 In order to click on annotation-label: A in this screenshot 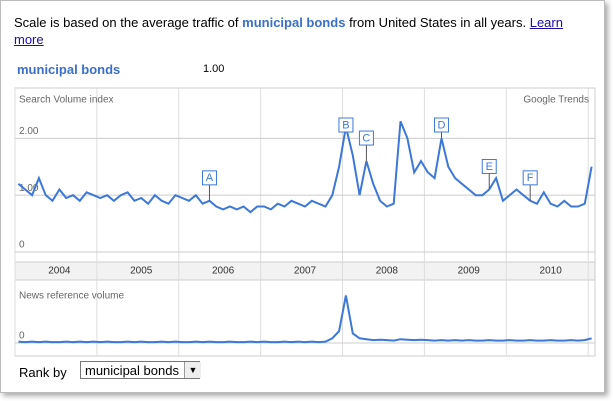, I will do `click(210, 178)`.